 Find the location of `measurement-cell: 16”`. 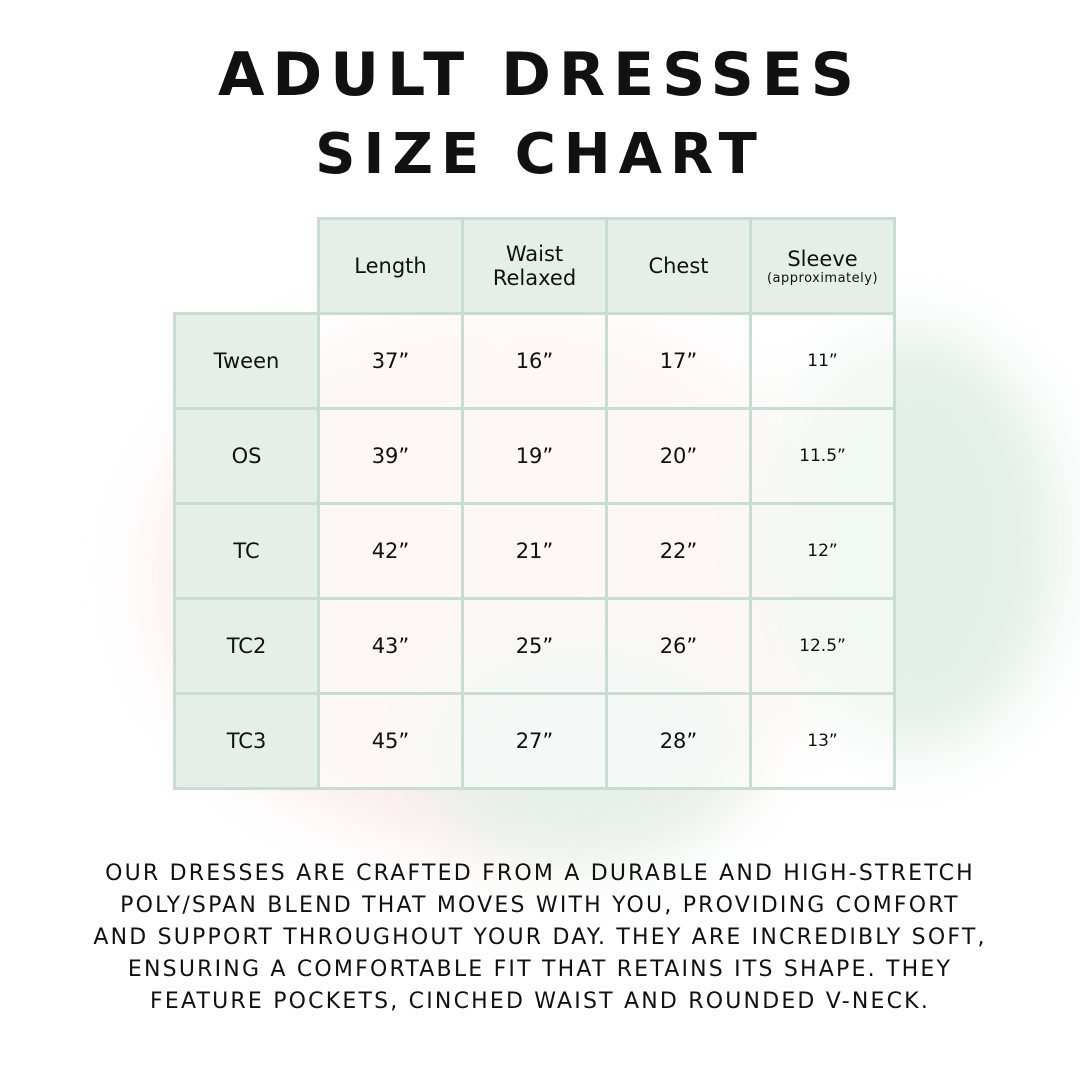

measurement-cell: 16” is located at coordinates (534, 361).